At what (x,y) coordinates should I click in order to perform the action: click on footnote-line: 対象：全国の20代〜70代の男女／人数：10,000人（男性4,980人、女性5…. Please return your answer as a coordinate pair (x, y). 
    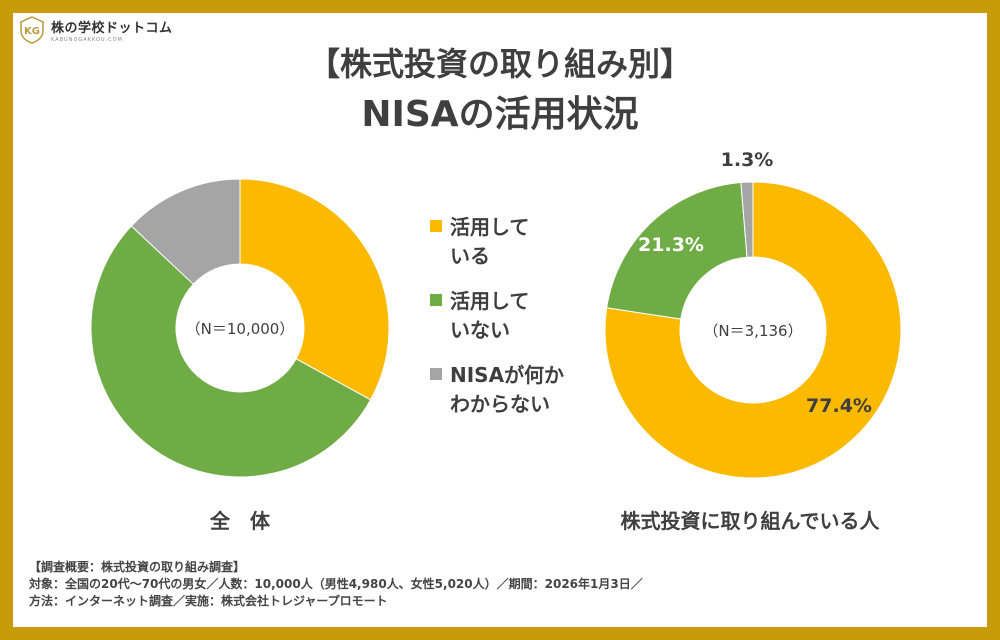
    Looking at the image, I should click on (336, 584).